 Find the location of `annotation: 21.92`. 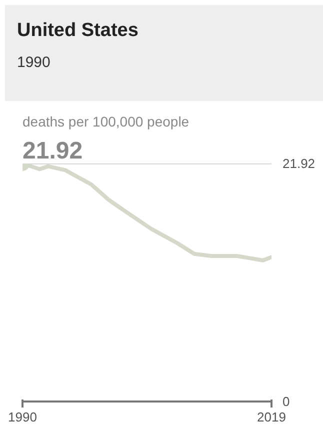

annotation: 21.92 is located at coordinates (52, 151).